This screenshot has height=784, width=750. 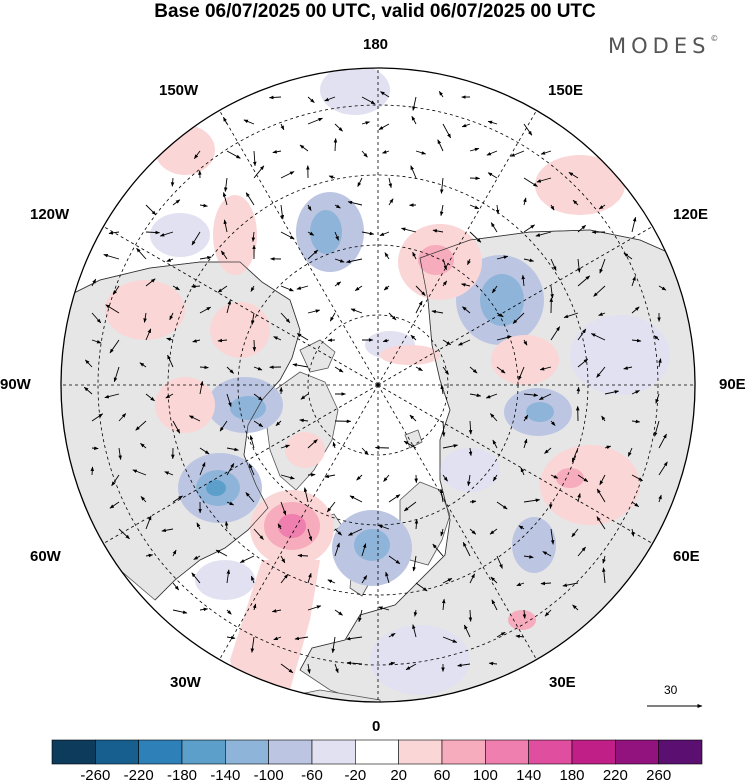 I want to click on anomaly-low-labrador-inner, so click(x=216, y=488).